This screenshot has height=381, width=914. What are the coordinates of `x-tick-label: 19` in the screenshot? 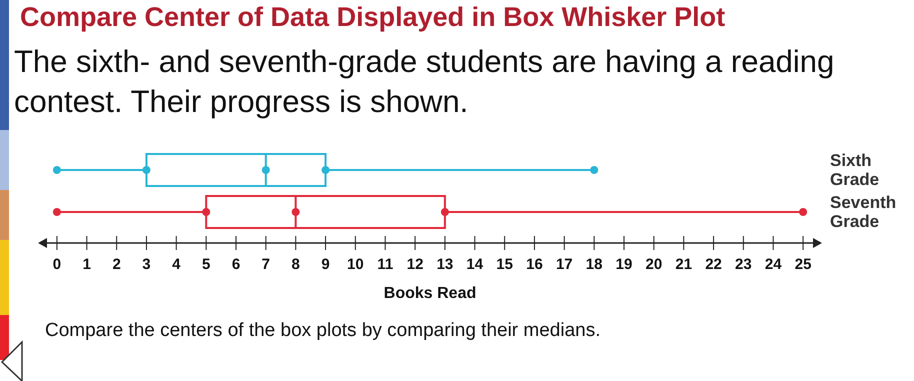 It's located at (624, 264).